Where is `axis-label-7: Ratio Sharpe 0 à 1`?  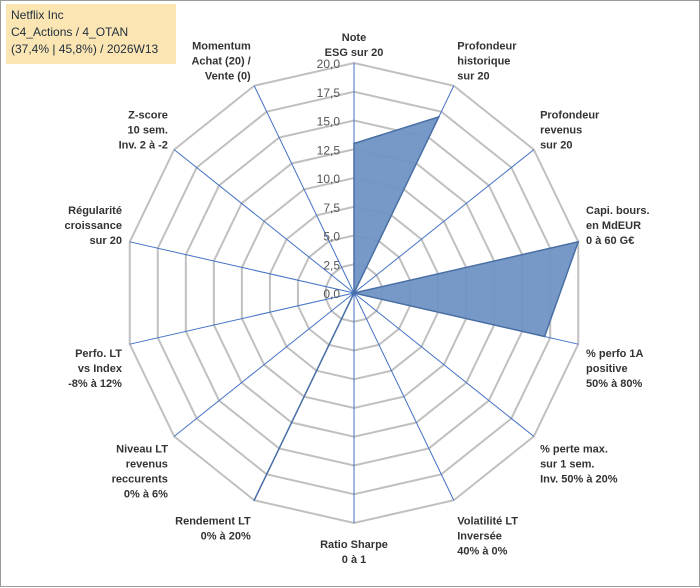 axis-label-7: Ratio Sharpe 0 à 1 is located at coordinates (354, 552).